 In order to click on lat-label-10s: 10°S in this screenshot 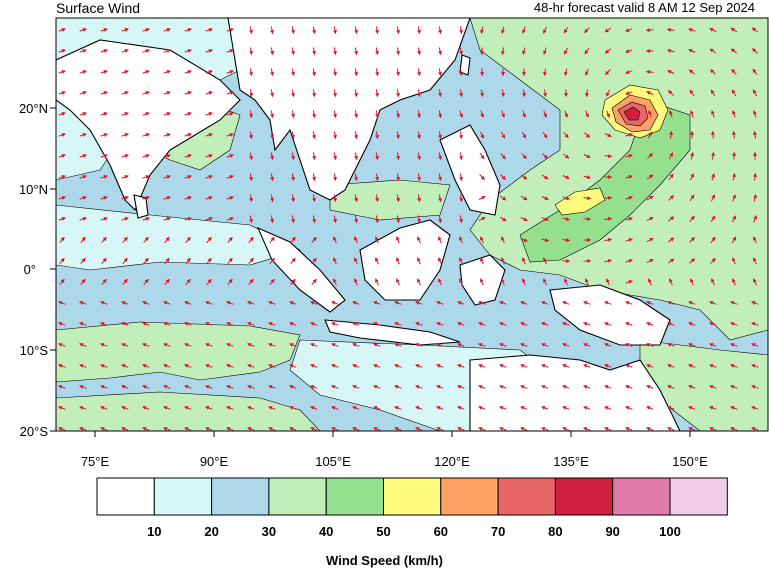, I will do `click(34, 350)`.